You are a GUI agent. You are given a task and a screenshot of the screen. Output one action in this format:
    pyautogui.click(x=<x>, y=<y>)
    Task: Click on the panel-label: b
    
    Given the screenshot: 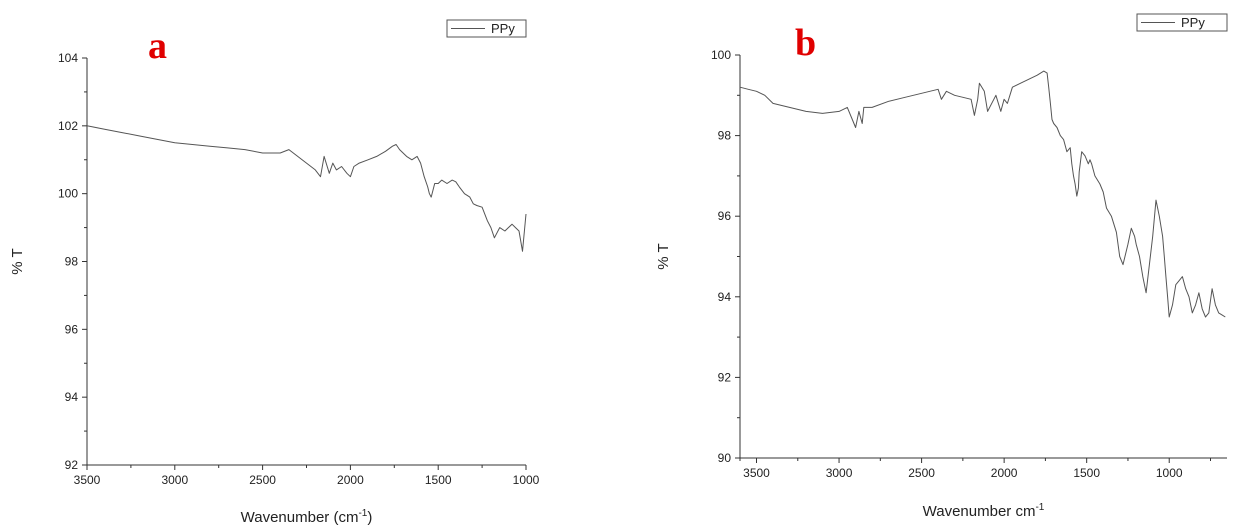 What is the action you would take?
    pyautogui.click(x=805, y=43)
    